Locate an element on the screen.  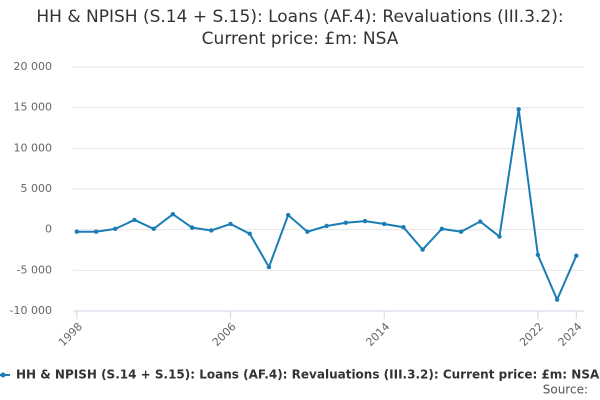
legend-marker is located at coordinates (3, 375).